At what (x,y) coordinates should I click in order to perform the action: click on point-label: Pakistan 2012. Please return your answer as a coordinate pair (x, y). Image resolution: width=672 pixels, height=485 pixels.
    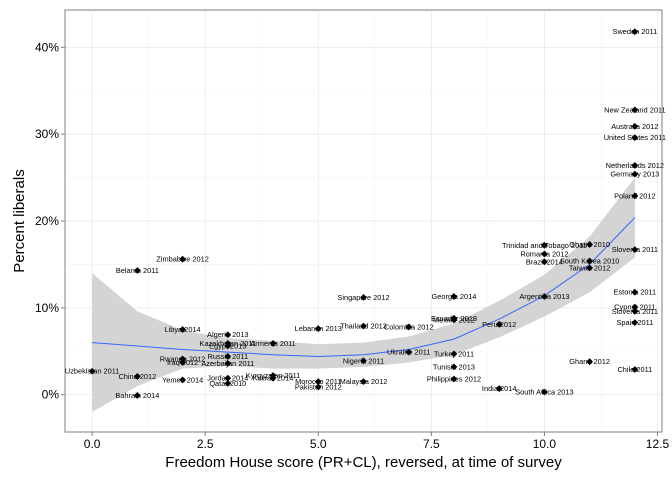
    Looking at the image, I should click on (318, 386).